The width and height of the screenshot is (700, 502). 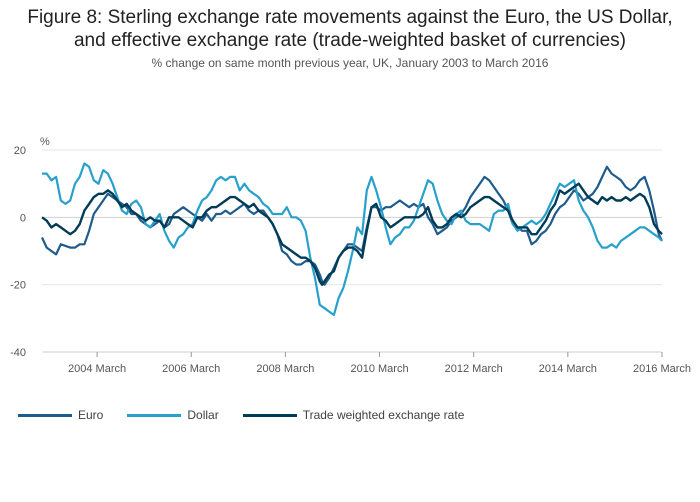 I want to click on y-axis-ticks: 20 0 -20 -40, so click(x=18, y=252).